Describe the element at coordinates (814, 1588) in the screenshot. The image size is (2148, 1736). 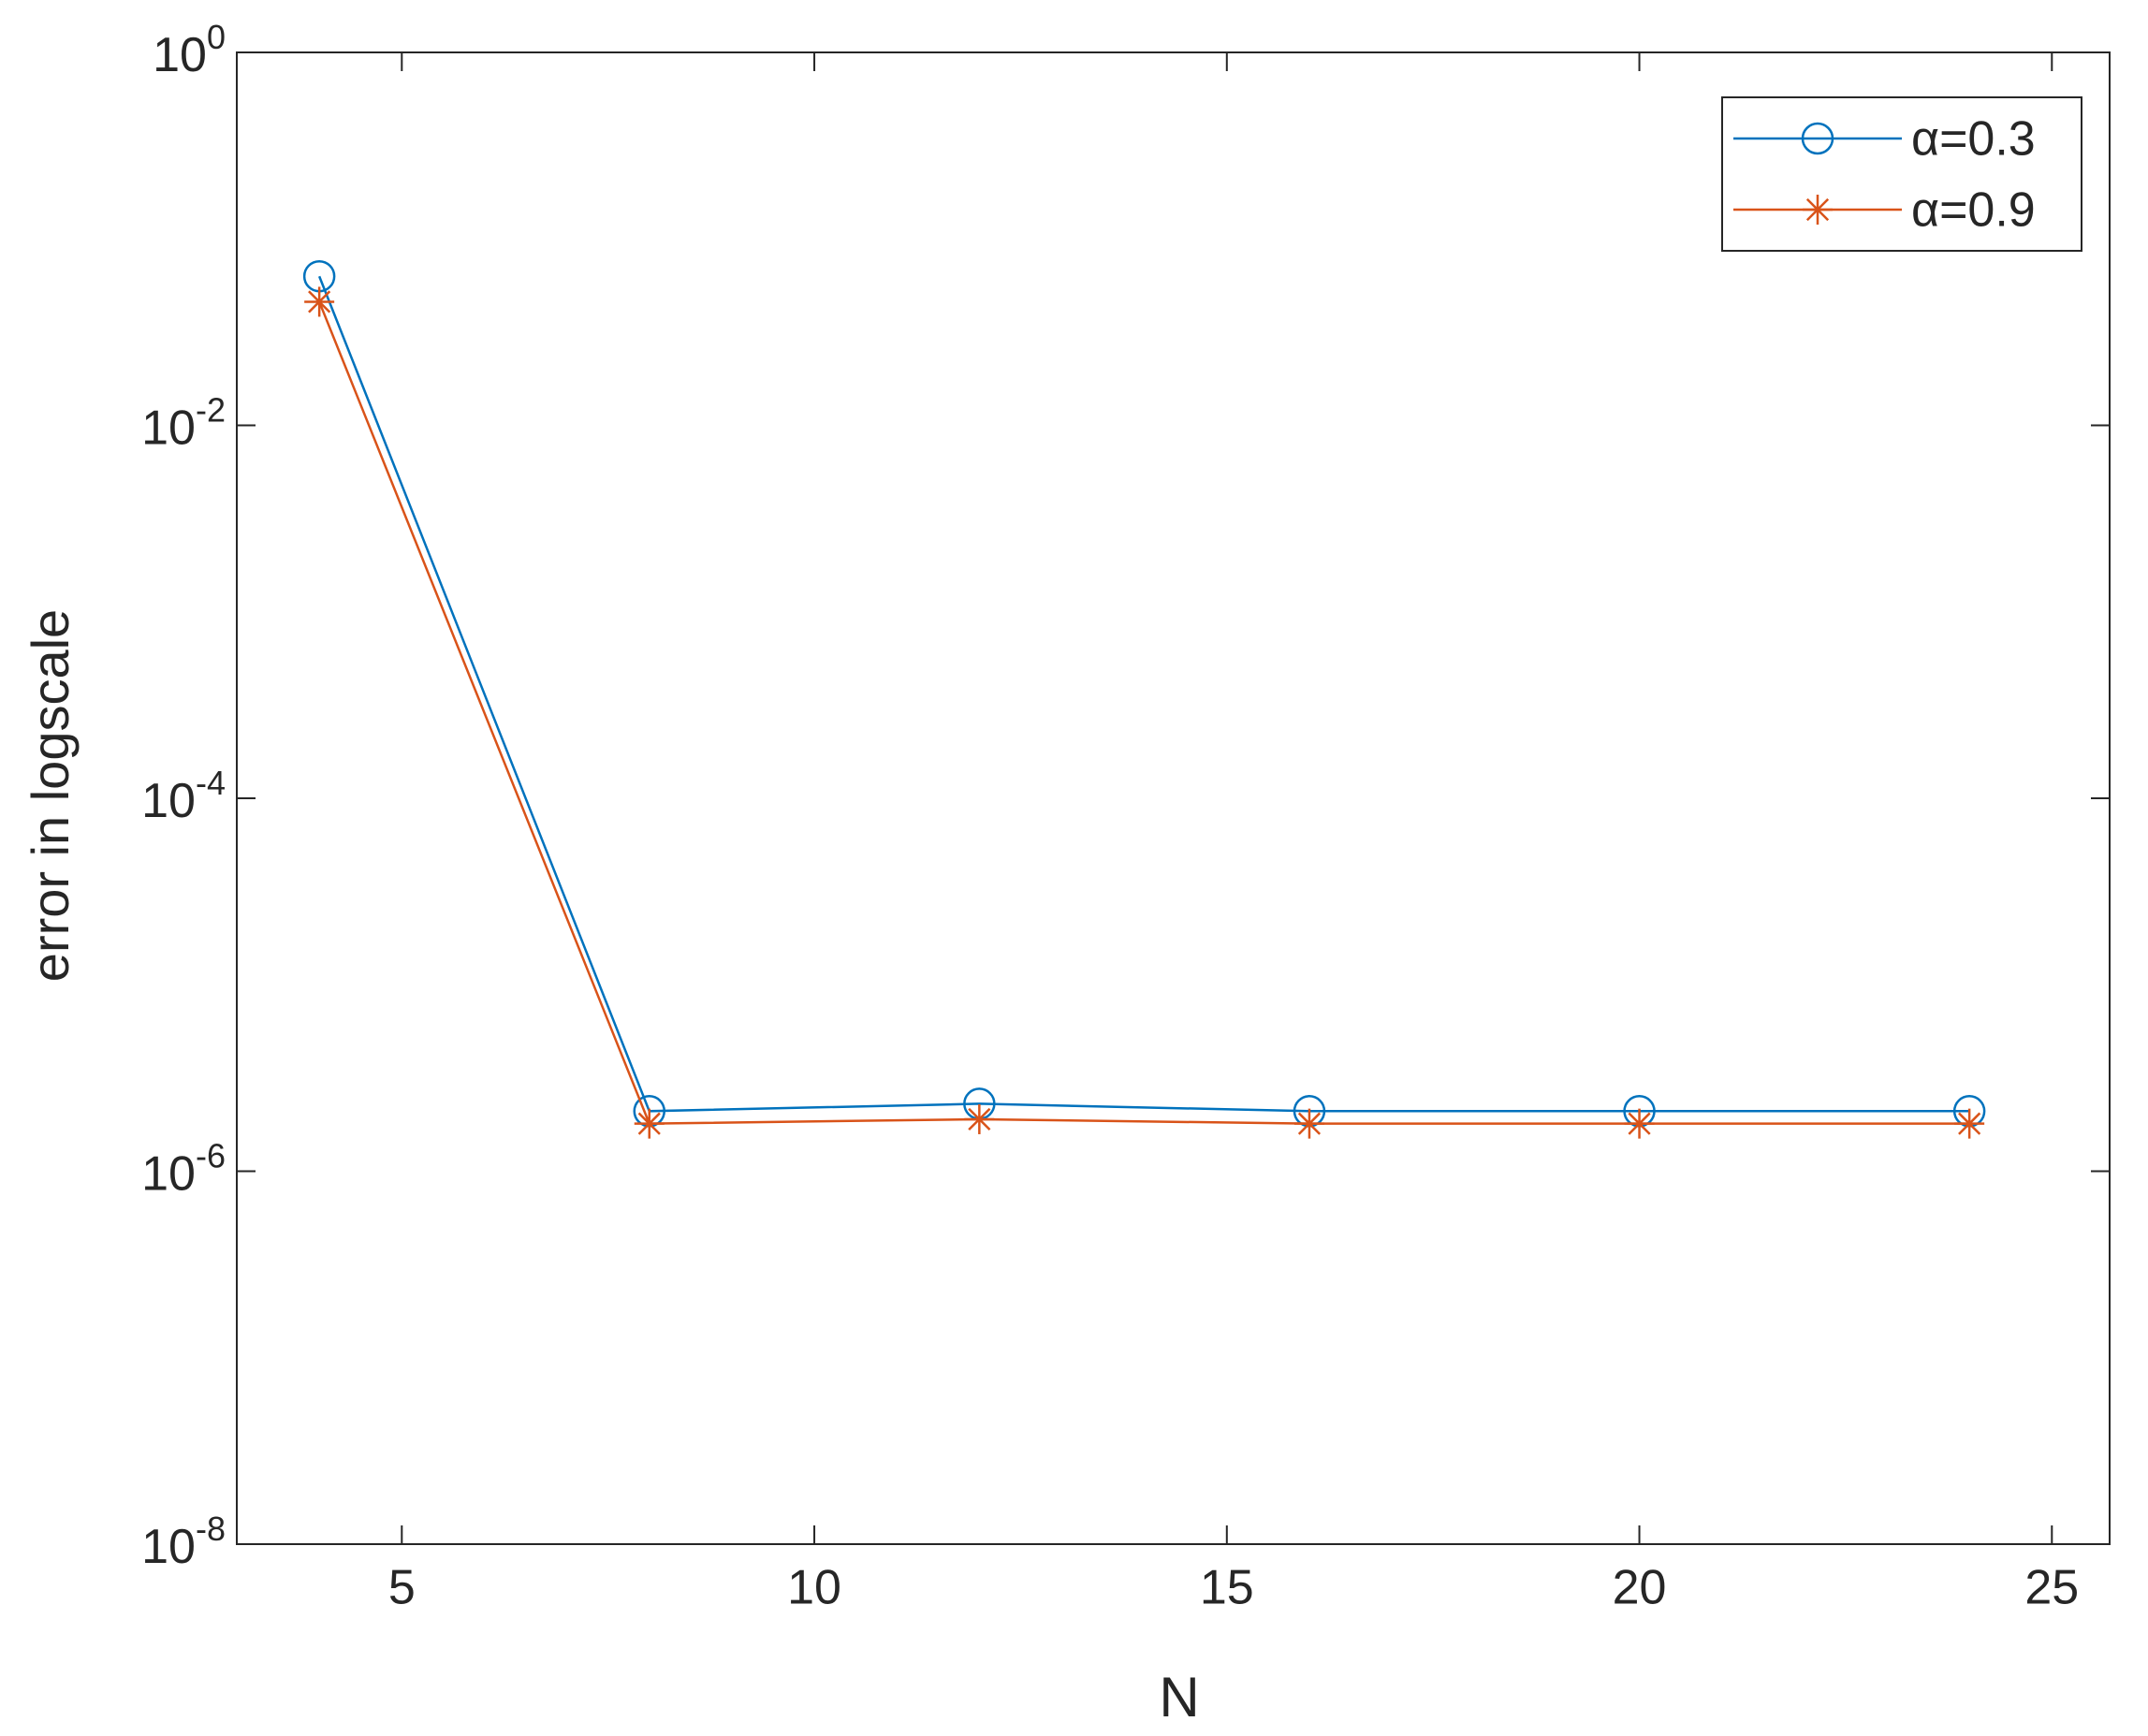
I see `x-tick-label: 10` at that location.